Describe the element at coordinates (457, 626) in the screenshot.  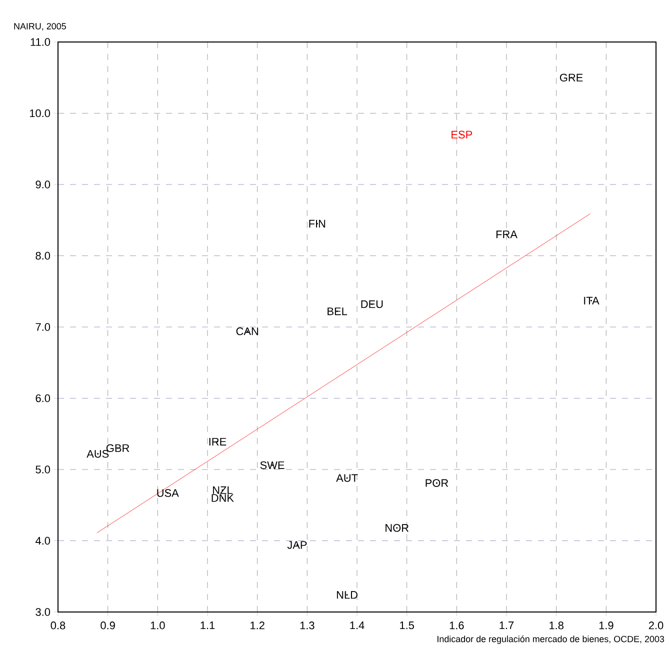
I see `x-tick-label: 1.6` at that location.